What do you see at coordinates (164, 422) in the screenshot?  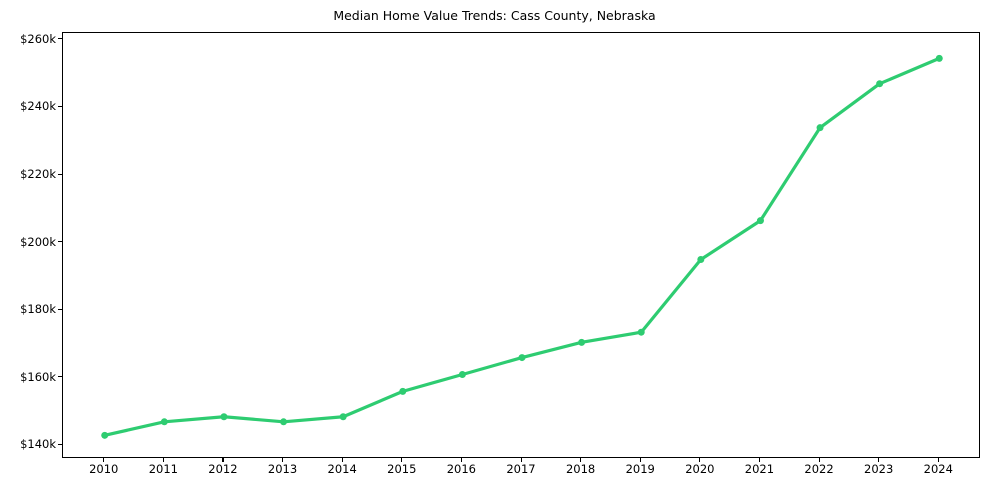 I see `data-point-2011` at bounding box center [164, 422].